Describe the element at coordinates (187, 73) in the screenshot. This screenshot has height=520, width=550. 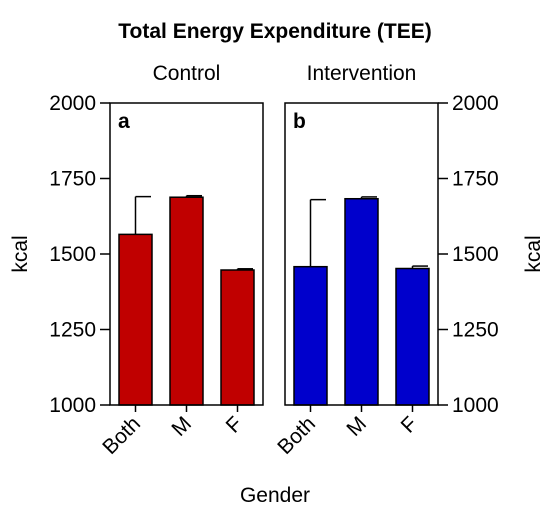
I see `panel-title-control: Control` at that location.